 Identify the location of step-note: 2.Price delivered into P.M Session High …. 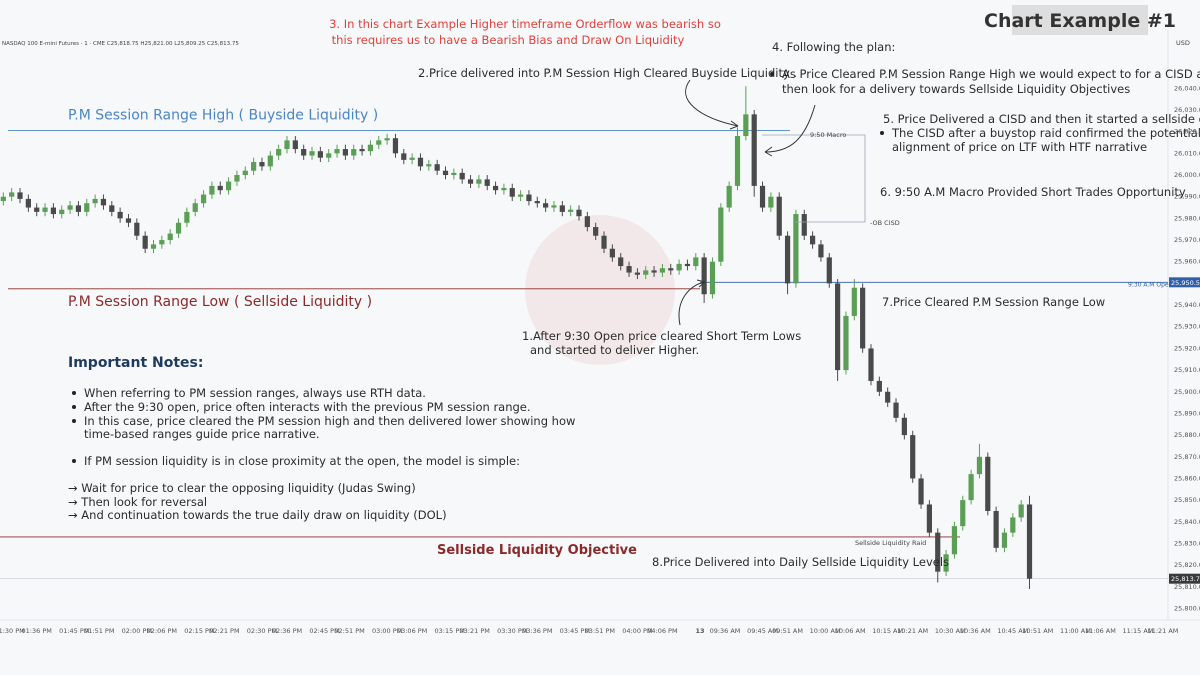
(607, 73).